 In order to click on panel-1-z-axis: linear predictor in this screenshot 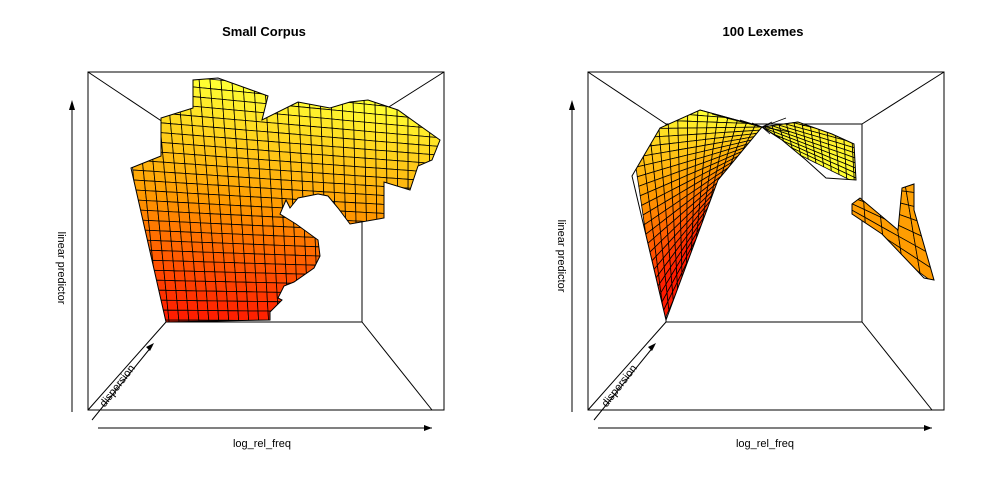, I will do `click(65, 256)`.